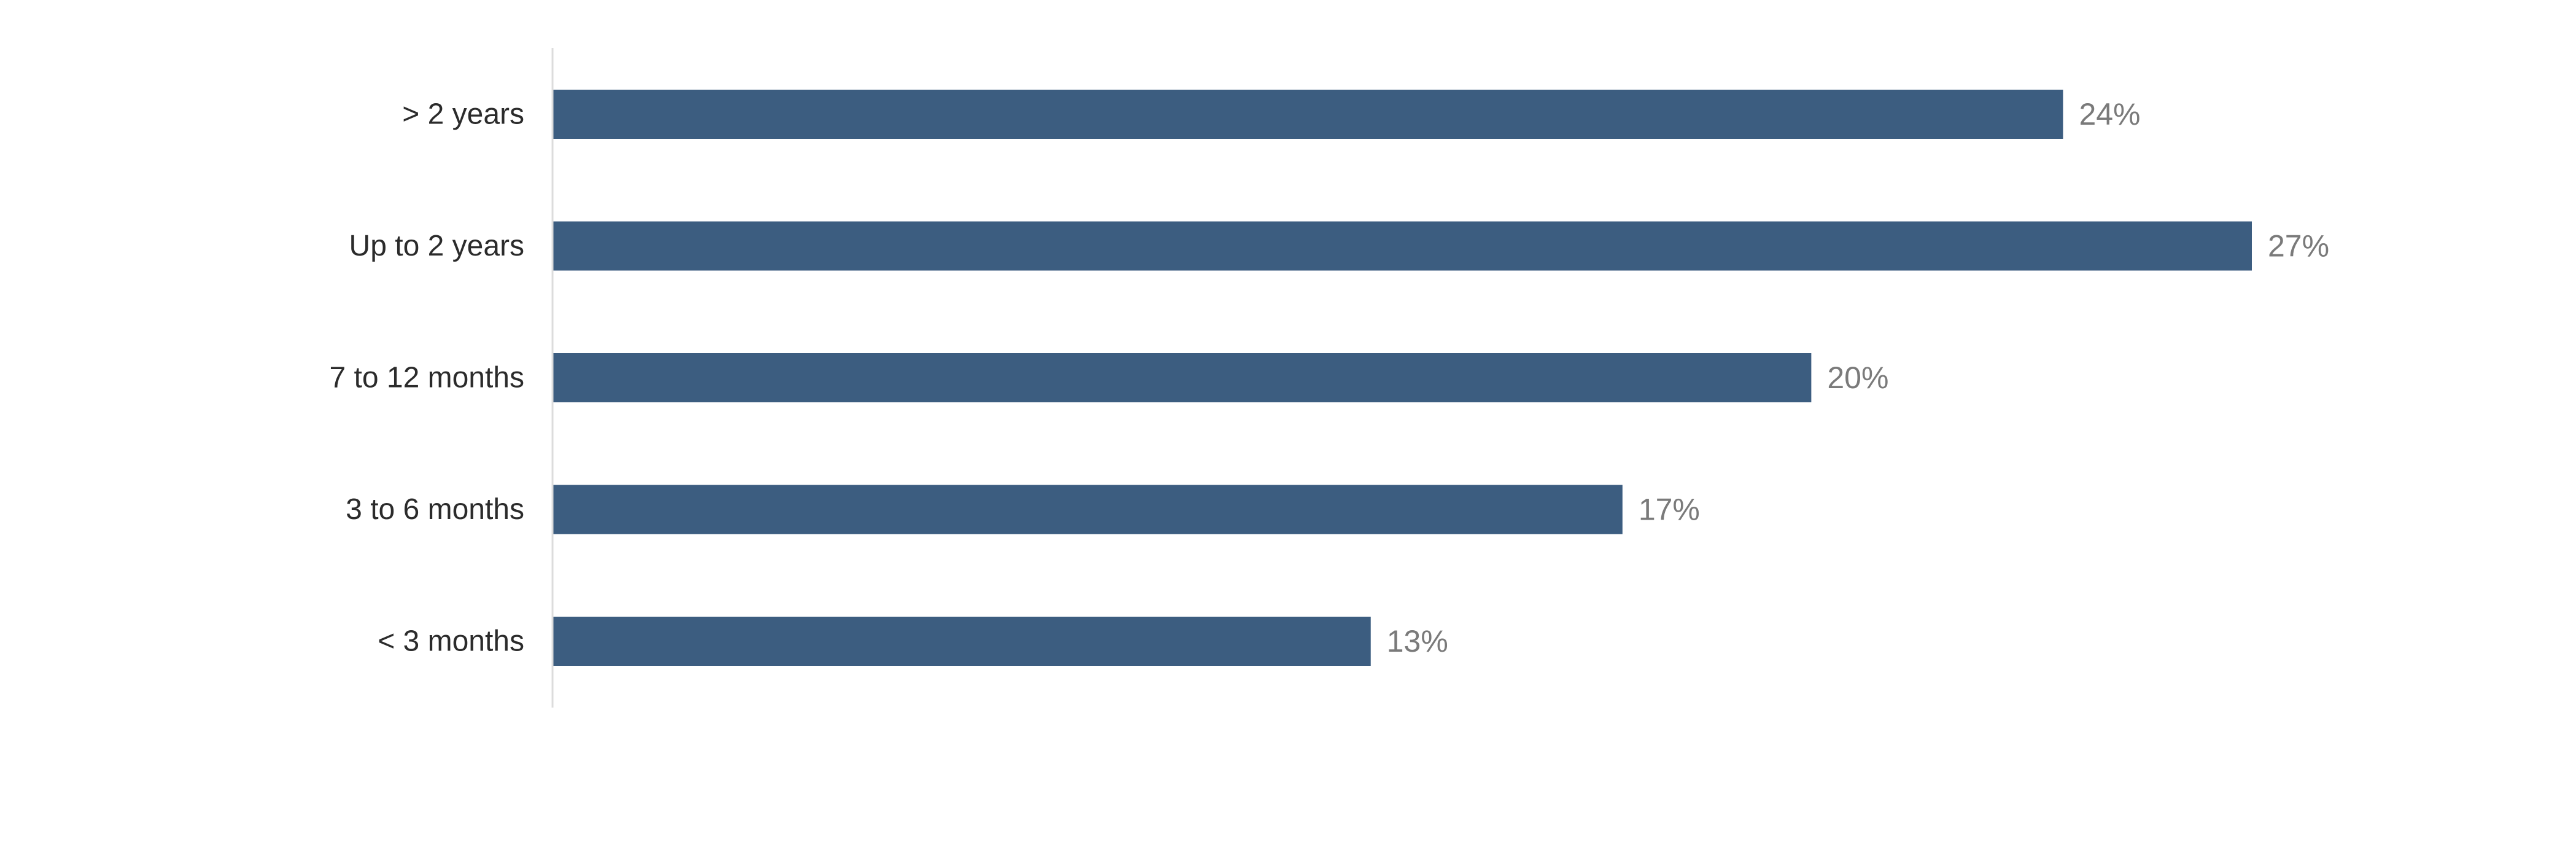  What do you see at coordinates (435, 509) in the screenshot?
I see `category-label-3: 3 to 6 months` at bounding box center [435, 509].